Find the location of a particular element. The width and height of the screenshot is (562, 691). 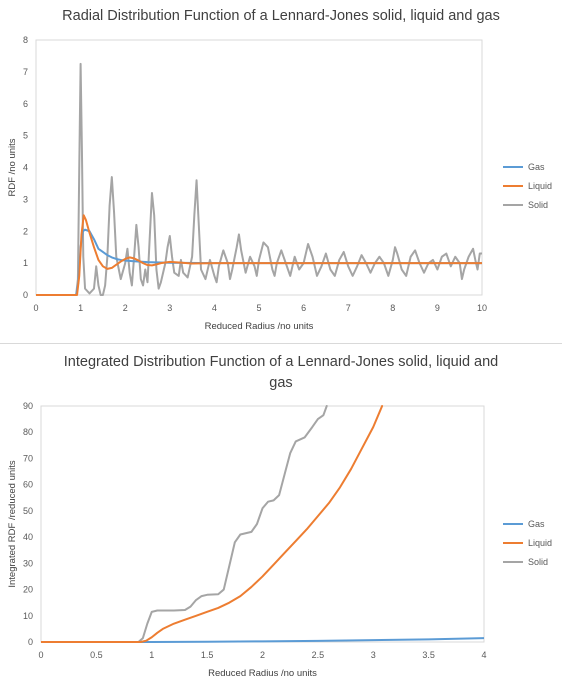

y-tick-label: 50 is located at coordinates (28, 511).